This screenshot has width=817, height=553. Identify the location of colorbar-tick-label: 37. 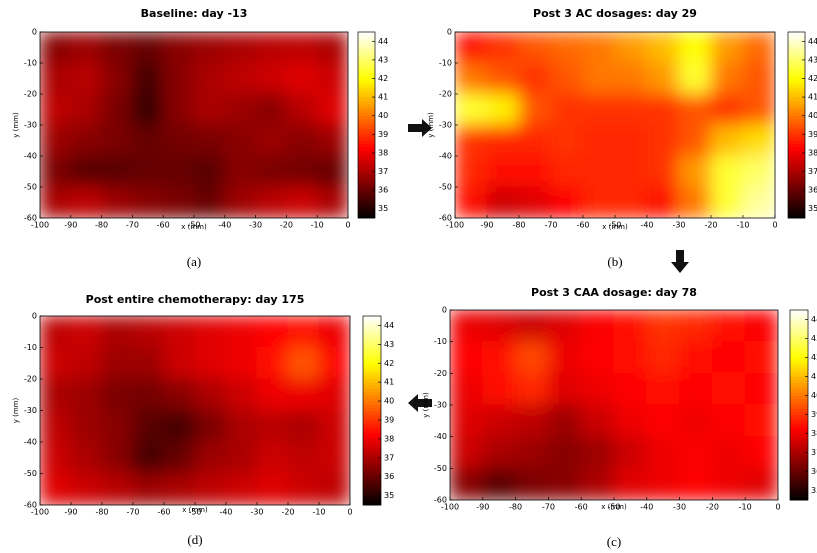
(814, 452).